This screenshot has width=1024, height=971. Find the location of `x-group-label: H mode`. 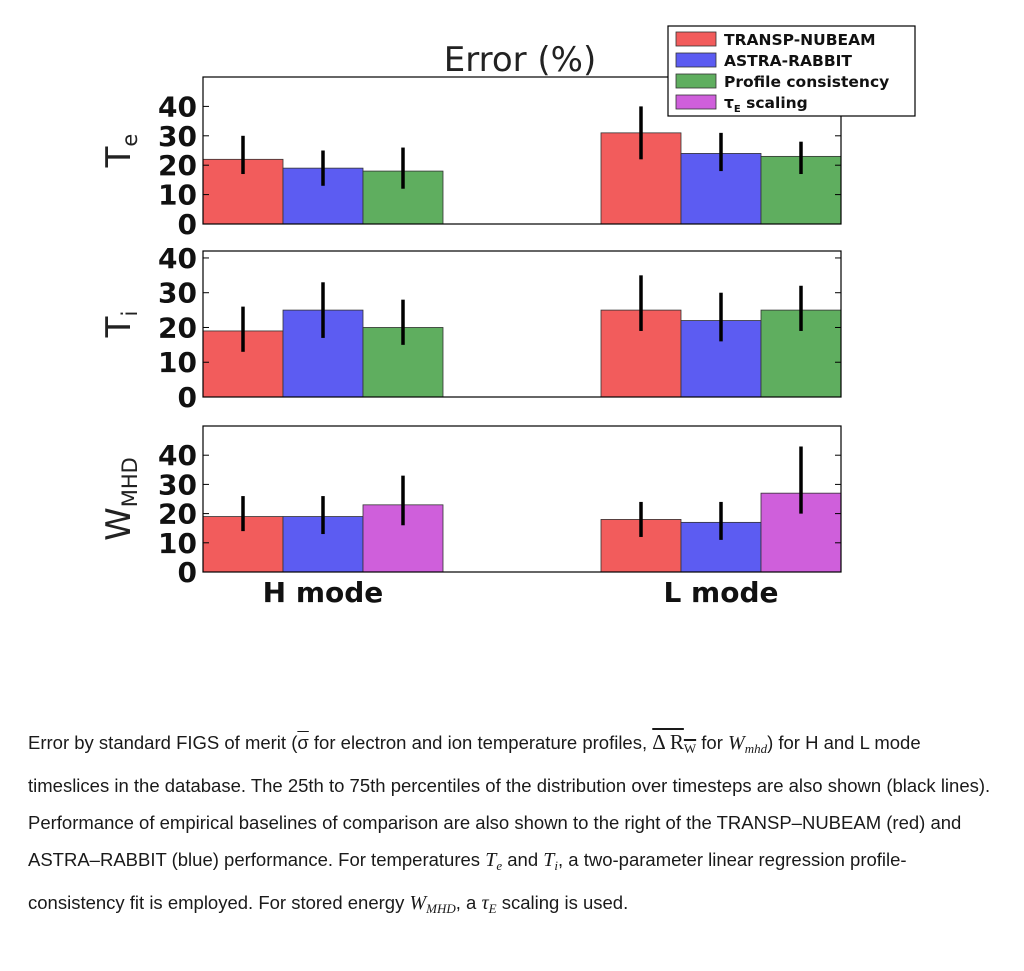

x-group-label: H mode is located at coordinates (323, 592).